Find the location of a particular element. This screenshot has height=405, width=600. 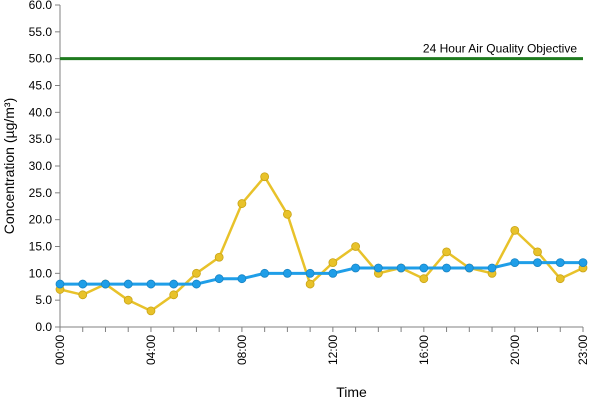

y-tick-label: 60.0 is located at coordinates (41, 6).